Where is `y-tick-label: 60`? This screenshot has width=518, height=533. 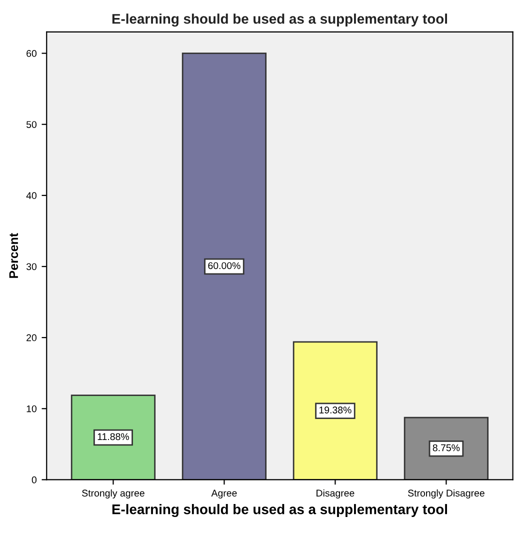 y-tick-label: 60 is located at coordinates (31, 53).